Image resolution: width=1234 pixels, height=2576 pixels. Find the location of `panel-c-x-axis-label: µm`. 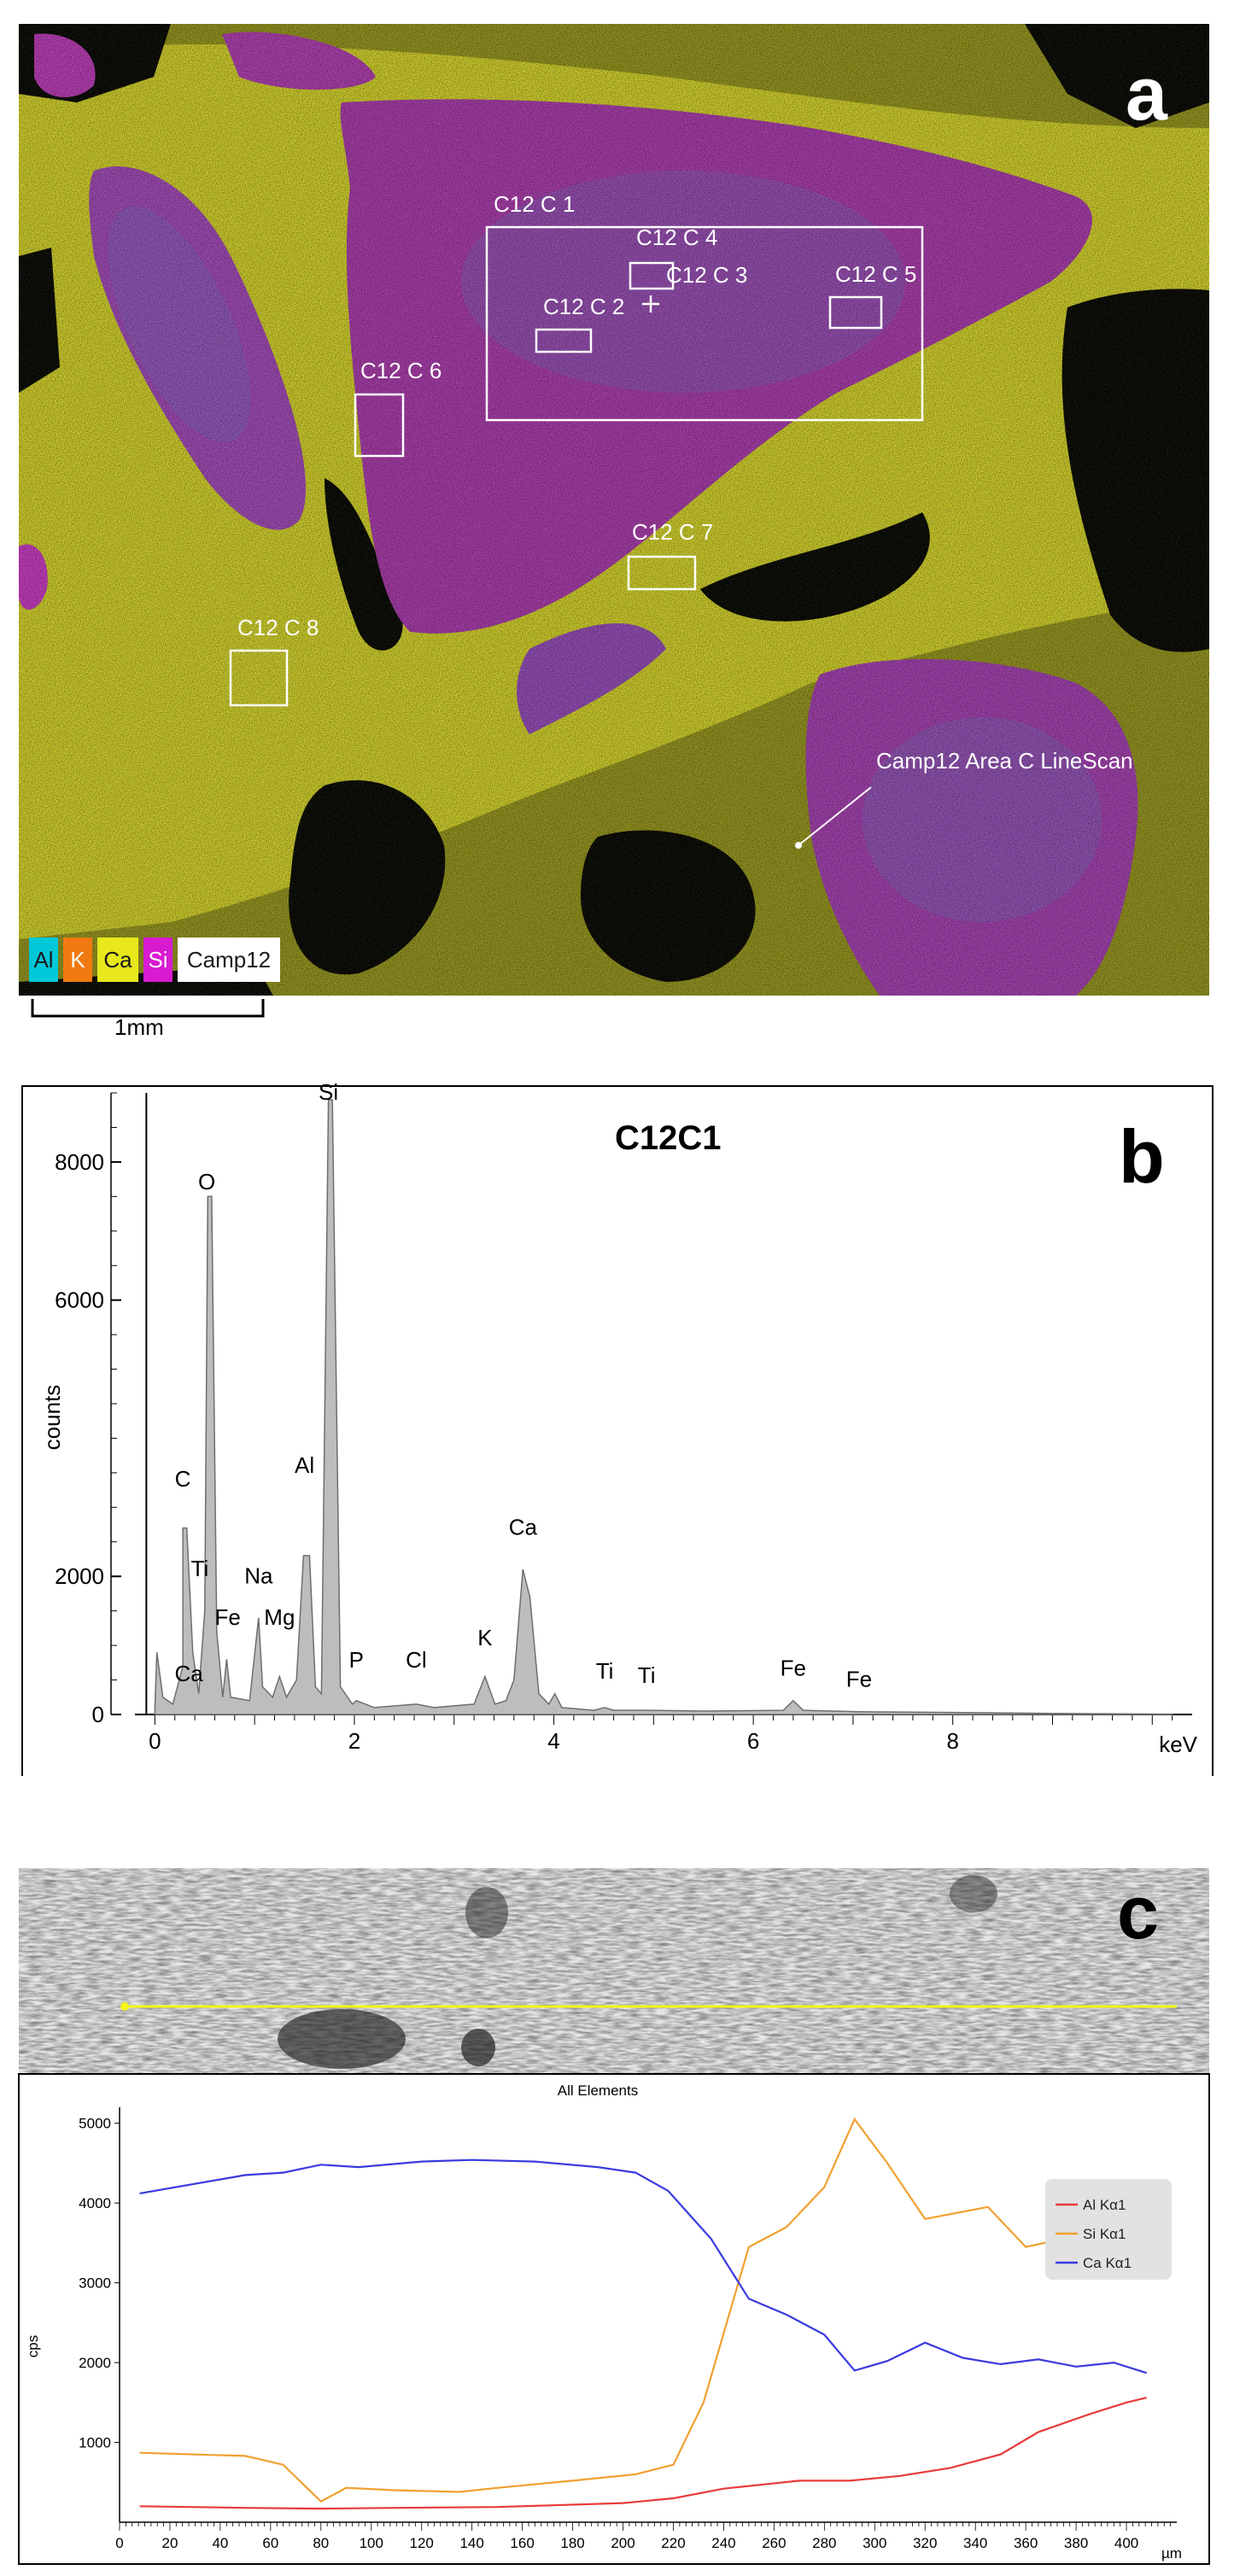

panel-c-x-axis-label: µm is located at coordinates (1171, 2553).